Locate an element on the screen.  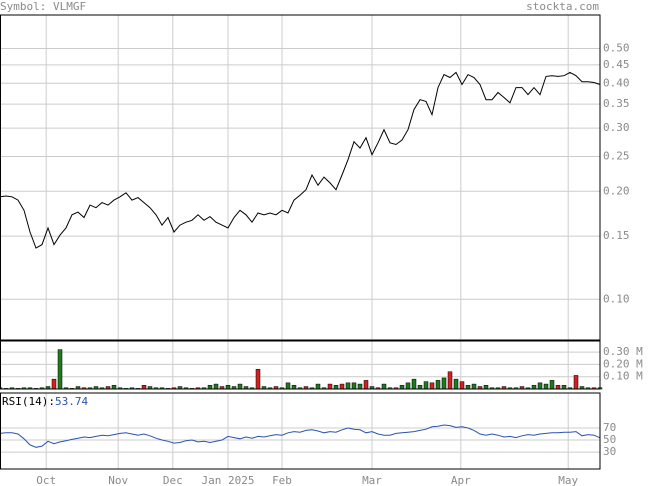
x-tick-label: Dec is located at coordinates (173, 480).